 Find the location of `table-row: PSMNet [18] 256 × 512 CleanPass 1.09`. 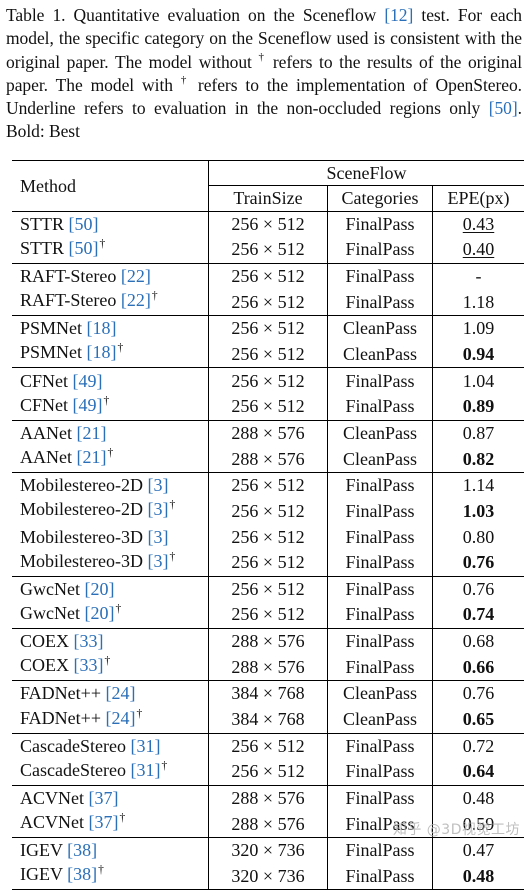

table-row: PSMNet [18] 256 × 512 CleanPass 1.09 is located at coordinates (268, 328).